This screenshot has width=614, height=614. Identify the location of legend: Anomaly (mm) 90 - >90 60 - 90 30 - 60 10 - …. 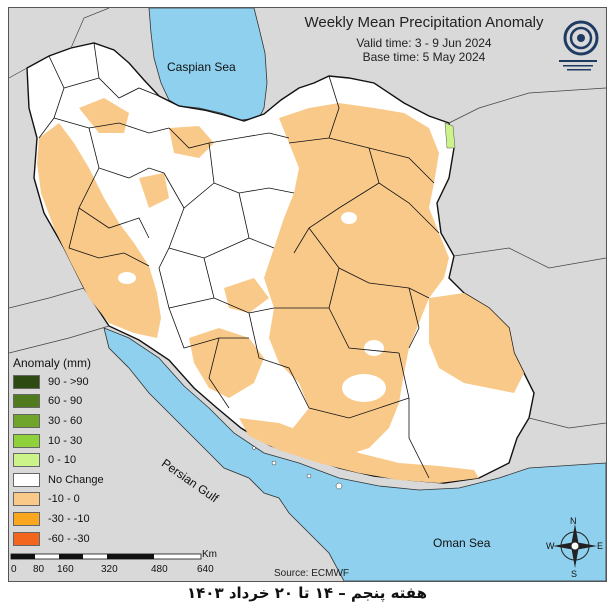
(72, 452).